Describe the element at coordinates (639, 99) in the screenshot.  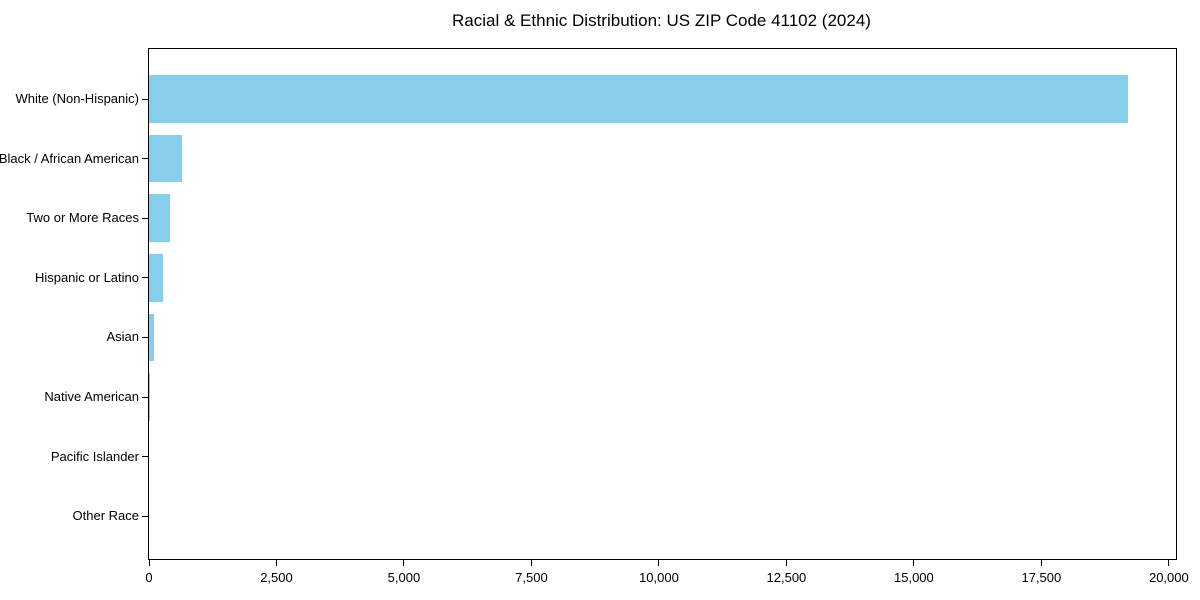
I see `bar-white-non-hispanic` at that location.